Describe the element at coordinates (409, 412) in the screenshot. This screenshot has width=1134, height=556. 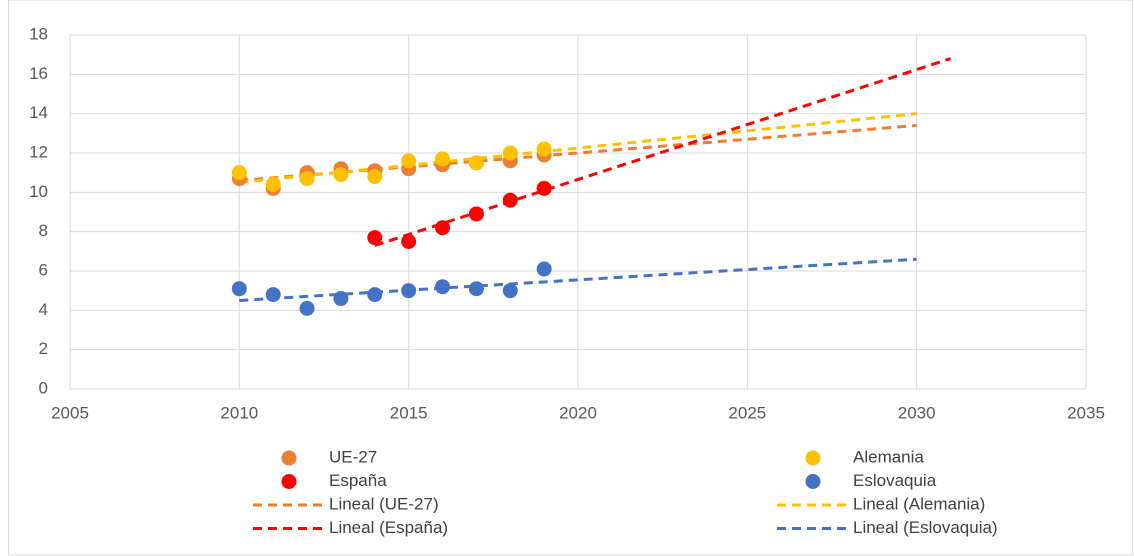
I see `x-tick-label: 2015` at that location.